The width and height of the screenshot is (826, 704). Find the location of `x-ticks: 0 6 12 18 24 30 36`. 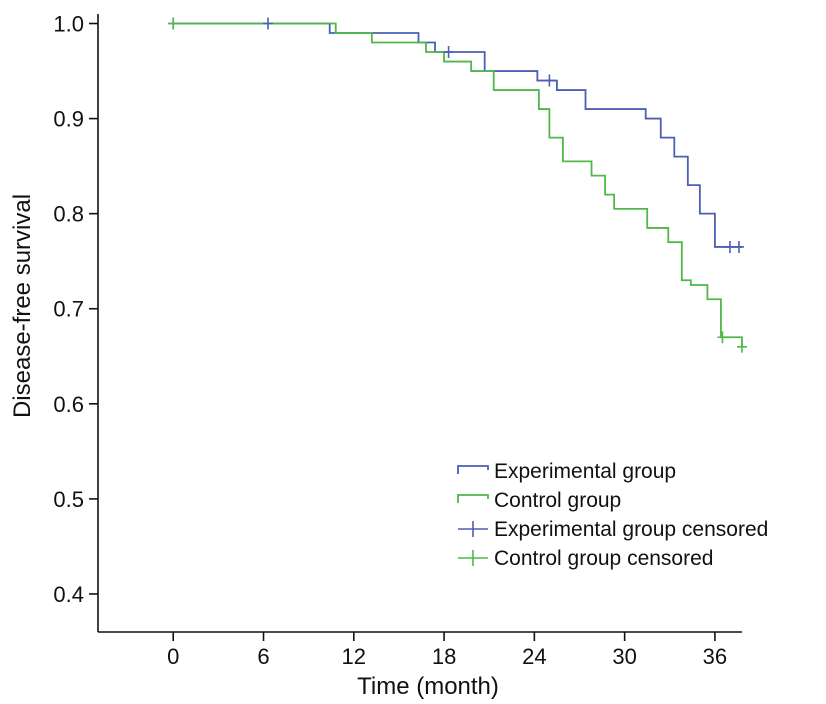

x-ticks: 0 6 12 18 24 30 36 is located at coordinates (447, 650).